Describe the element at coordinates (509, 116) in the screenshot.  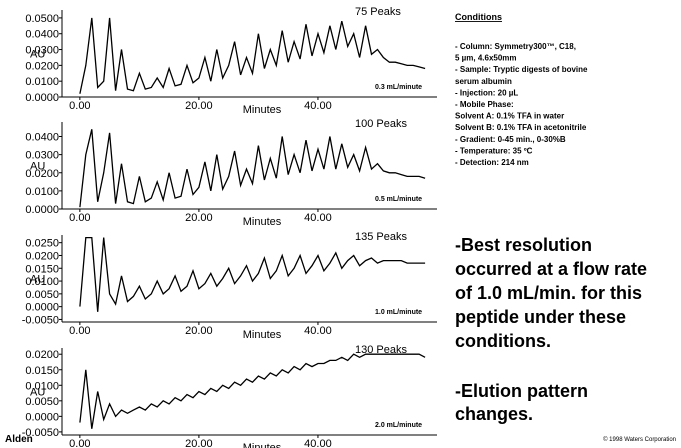
I see `condition-line: Solvent A: 0.1% TFA in water` at that location.